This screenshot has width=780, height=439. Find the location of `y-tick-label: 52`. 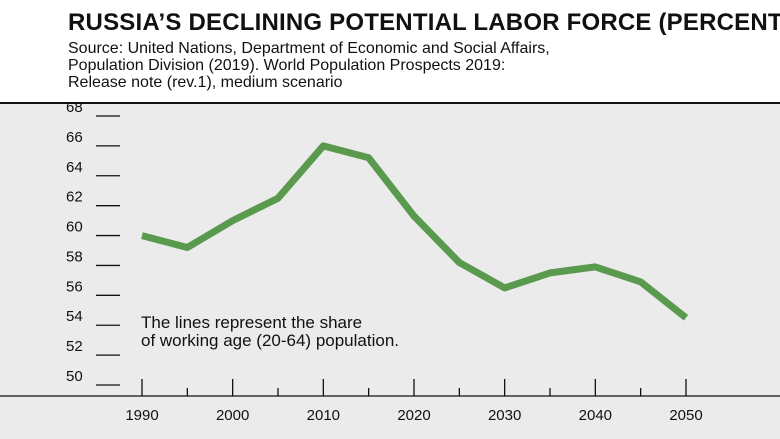

y-tick-label: 52 is located at coordinates (74, 346).